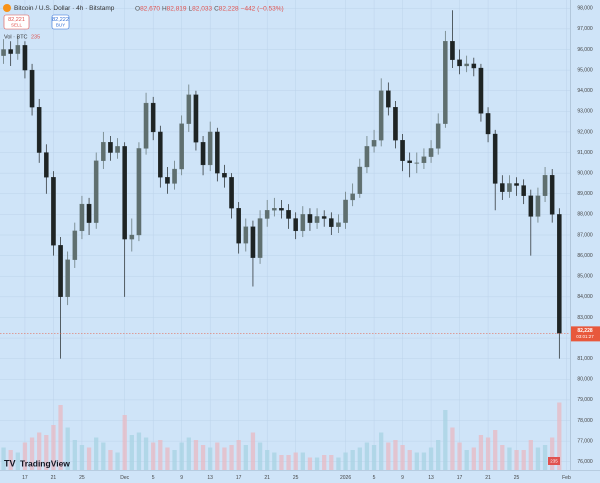  What do you see at coordinates (585, 132) in the screenshot?
I see `y-tick-label: 92,000` at bounding box center [585, 132].